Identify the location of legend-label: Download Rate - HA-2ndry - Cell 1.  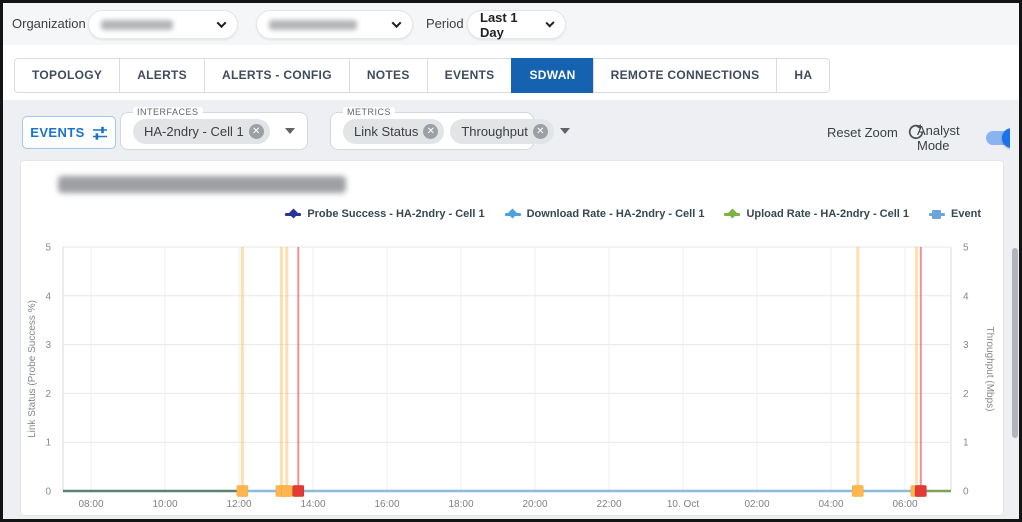
(615, 214).